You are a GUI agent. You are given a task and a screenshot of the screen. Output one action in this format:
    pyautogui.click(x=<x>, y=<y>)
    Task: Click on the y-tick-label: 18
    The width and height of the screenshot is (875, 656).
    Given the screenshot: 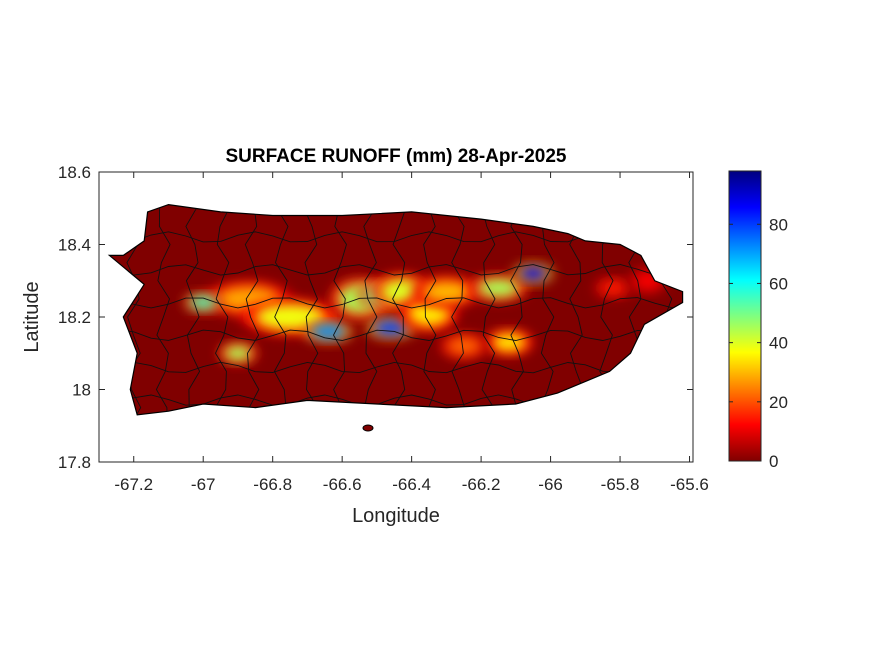 What is the action you would take?
    pyautogui.click(x=81, y=390)
    